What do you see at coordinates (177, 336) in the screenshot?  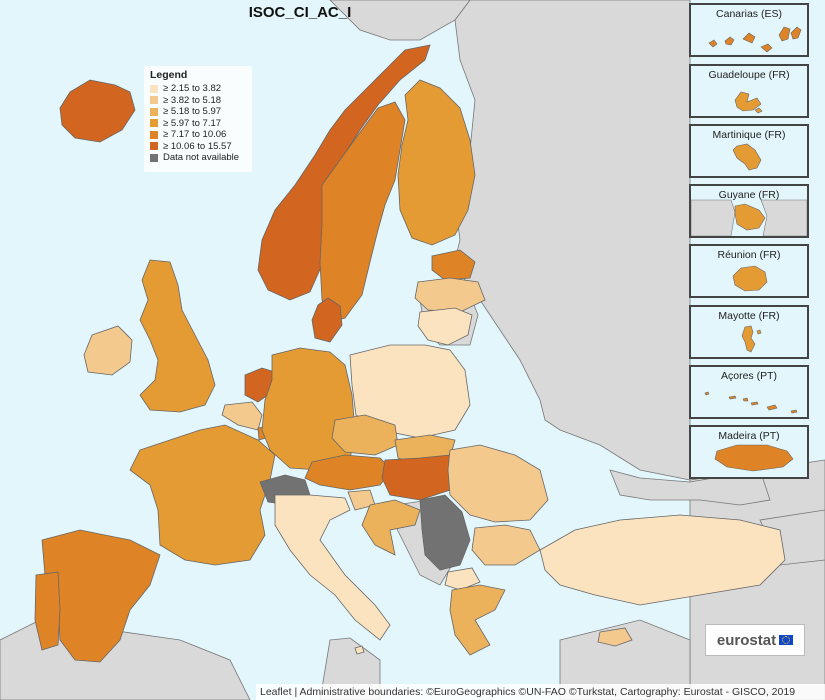 I see `region-united-kingdom` at bounding box center [177, 336].